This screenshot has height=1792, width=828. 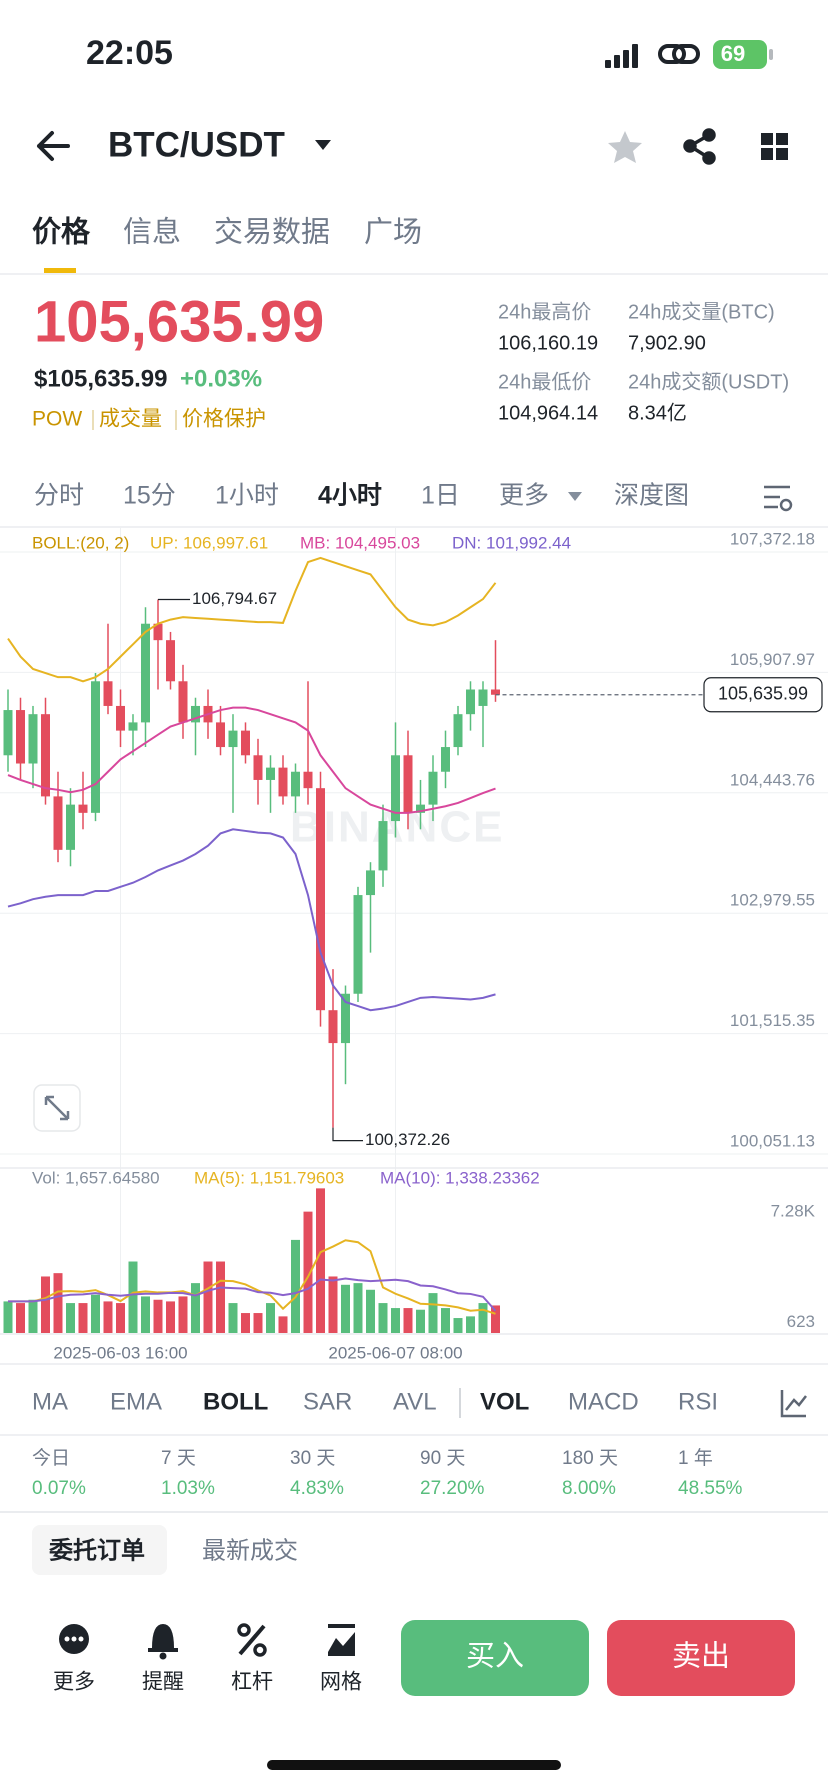 I want to click on last-price-box, so click(x=763, y=695).